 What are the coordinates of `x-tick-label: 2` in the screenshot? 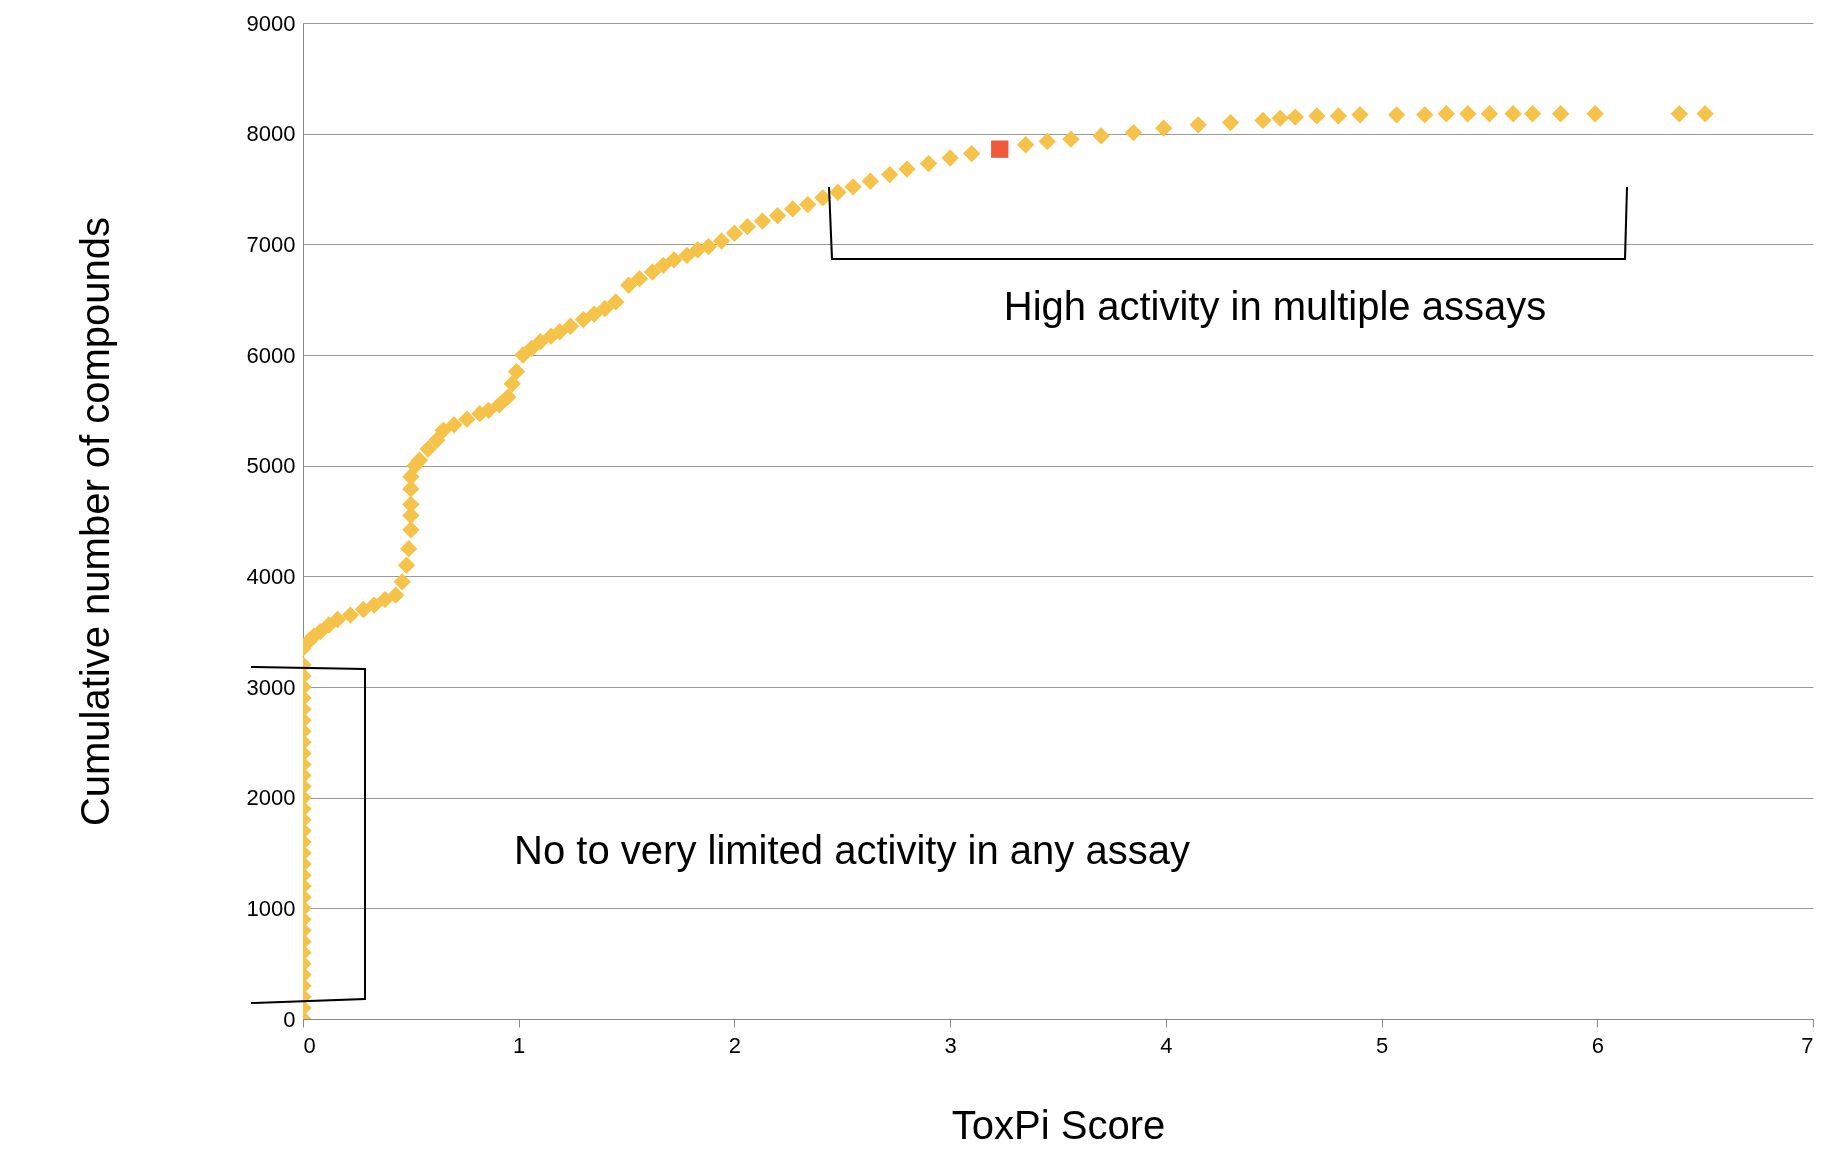 It's located at (735, 1045).